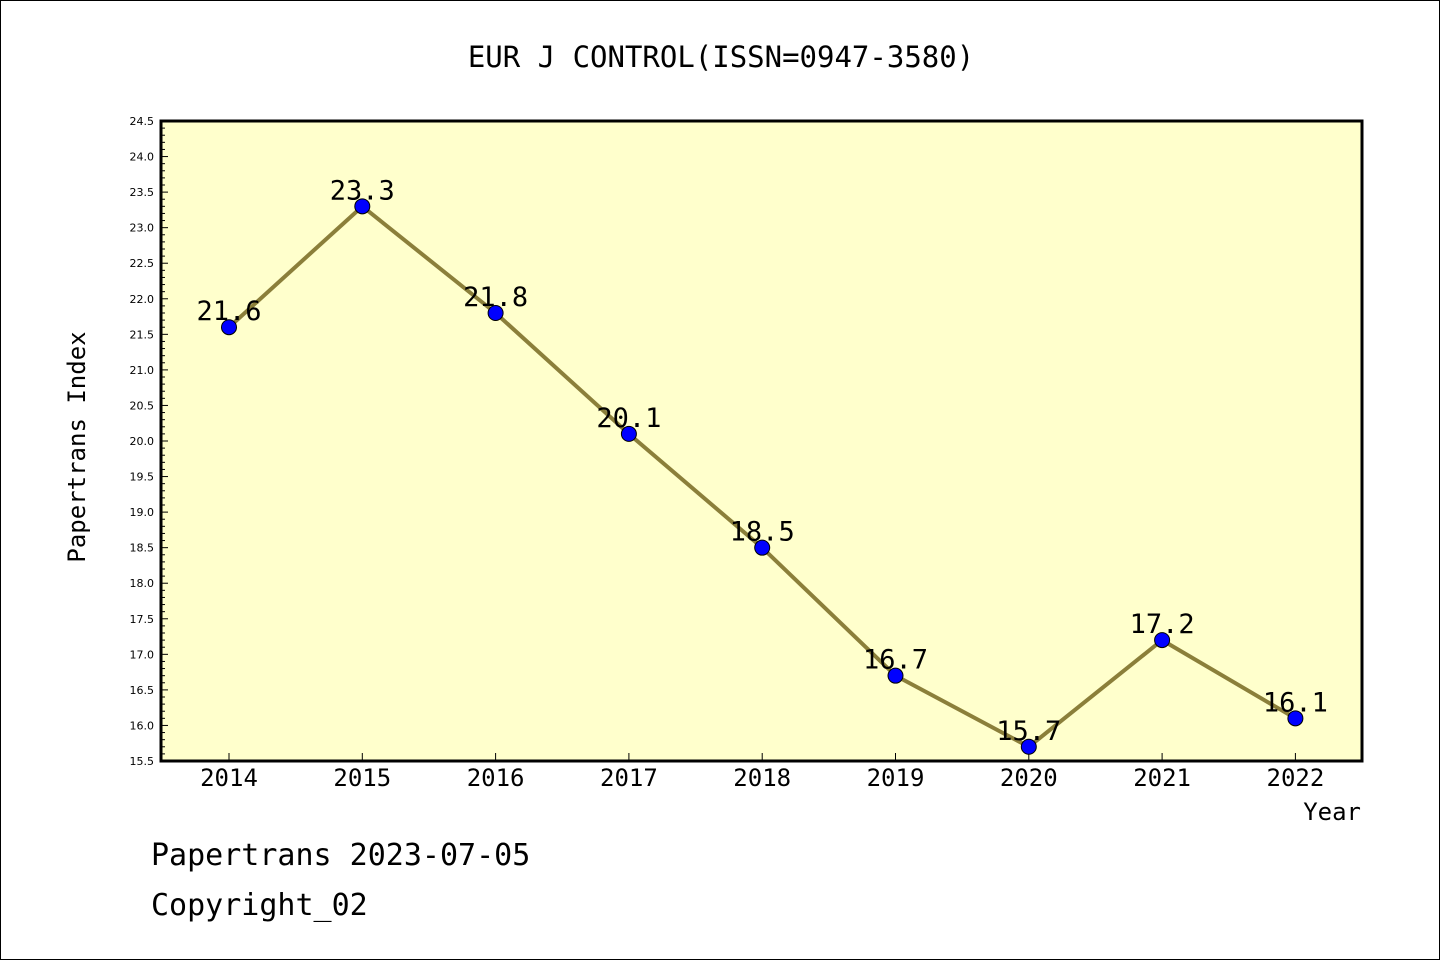  Describe the element at coordinates (142, 263) in the screenshot. I see `y-tick-label: 22.5` at that location.